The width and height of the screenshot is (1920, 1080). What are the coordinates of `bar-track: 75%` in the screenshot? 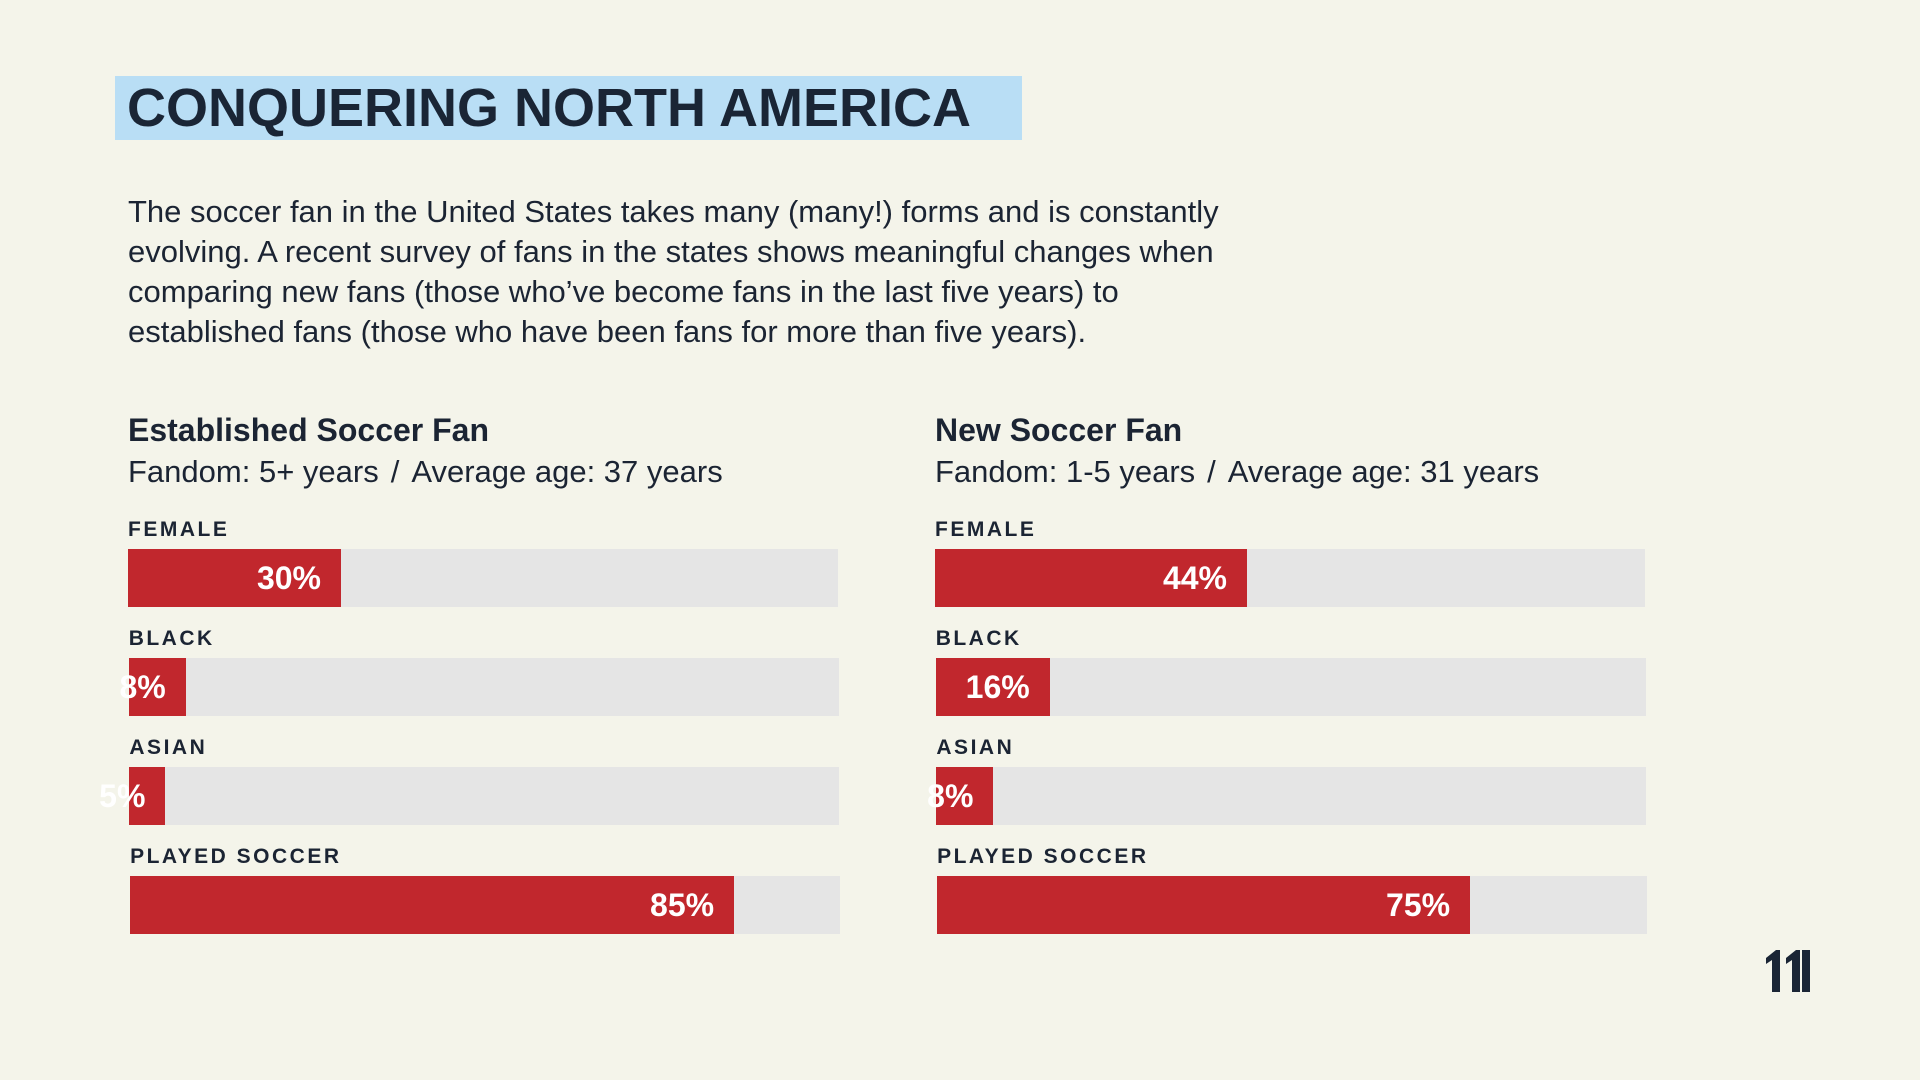 It's located at (1292, 905).